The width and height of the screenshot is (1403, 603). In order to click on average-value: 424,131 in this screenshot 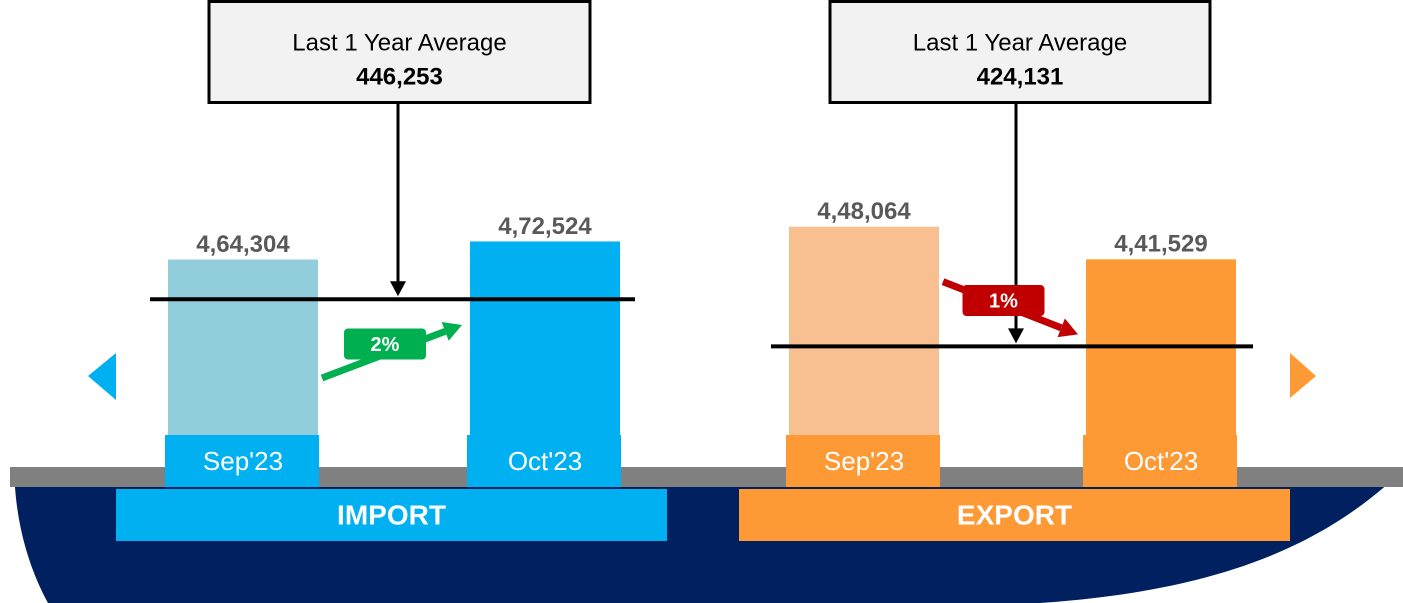, I will do `click(1020, 76)`.